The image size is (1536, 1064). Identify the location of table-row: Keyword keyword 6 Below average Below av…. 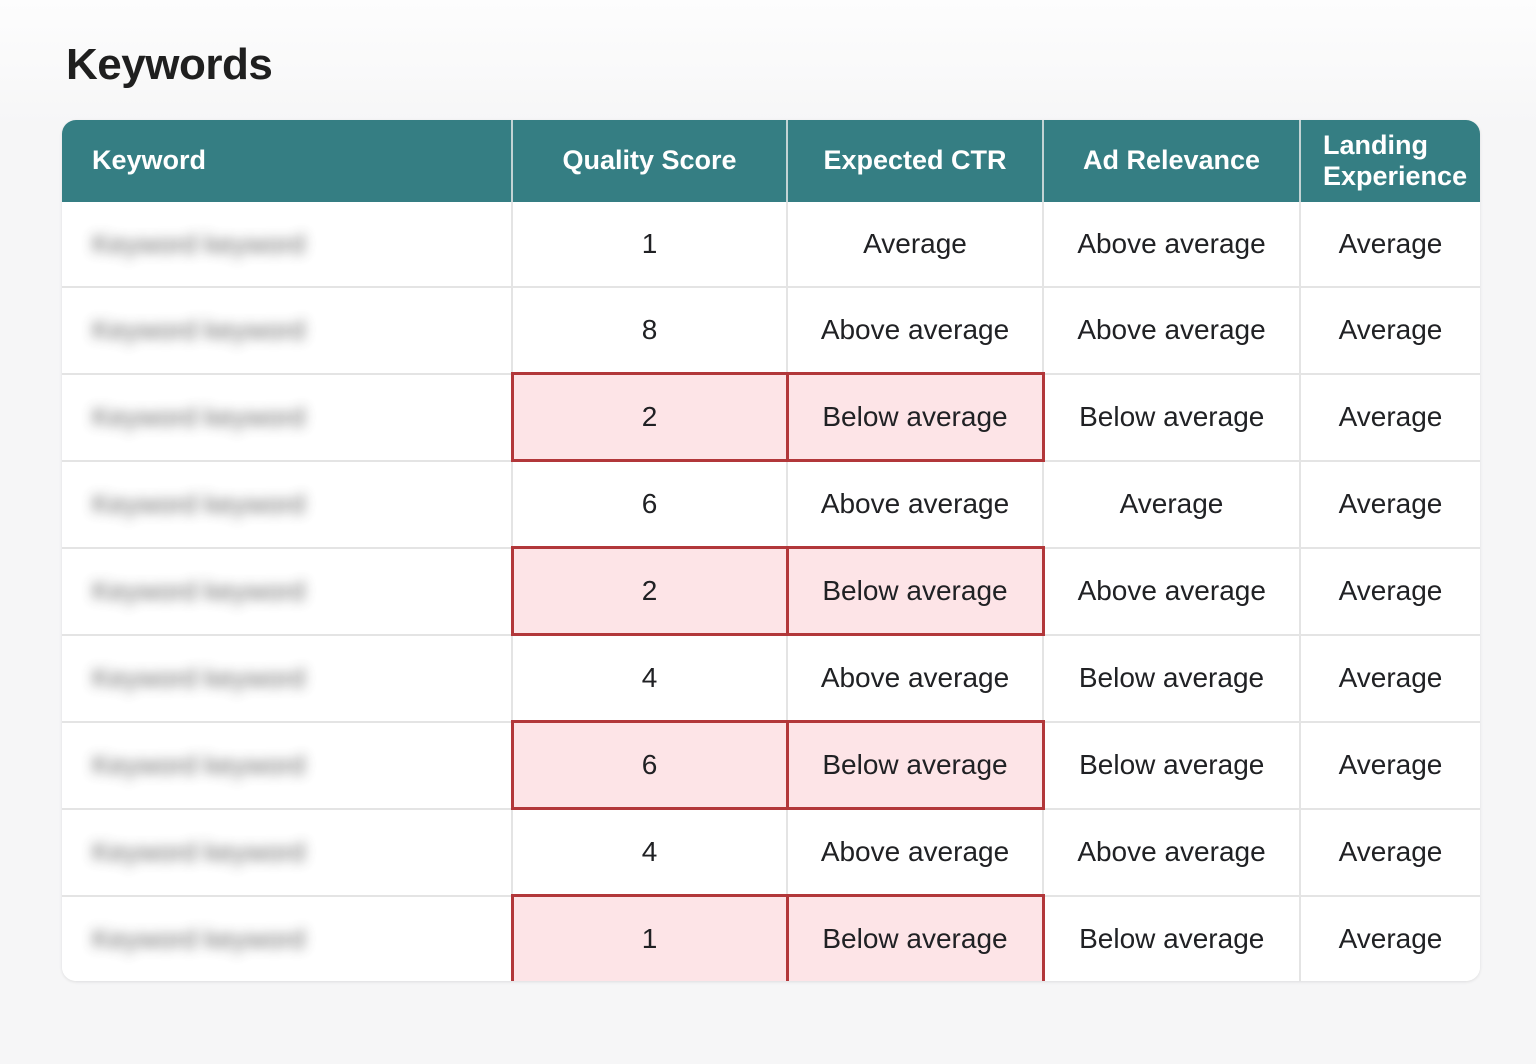
(771, 765).